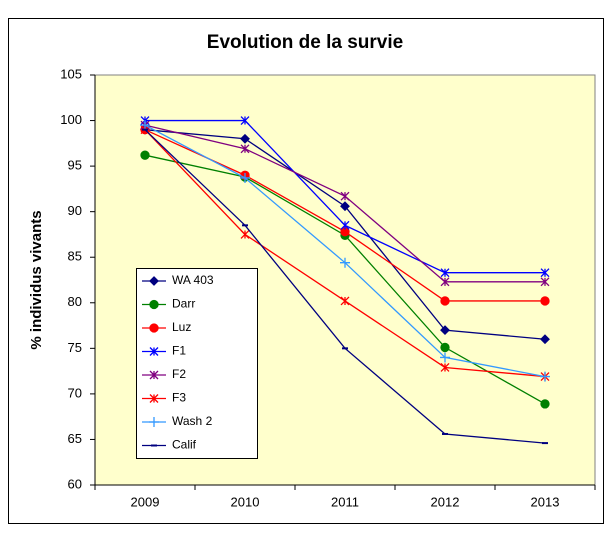 This screenshot has width=610, height=536. What do you see at coordinates (179, 374) in the screenshot?
I see `legend-label: F2` at bounding box center [179, 374].